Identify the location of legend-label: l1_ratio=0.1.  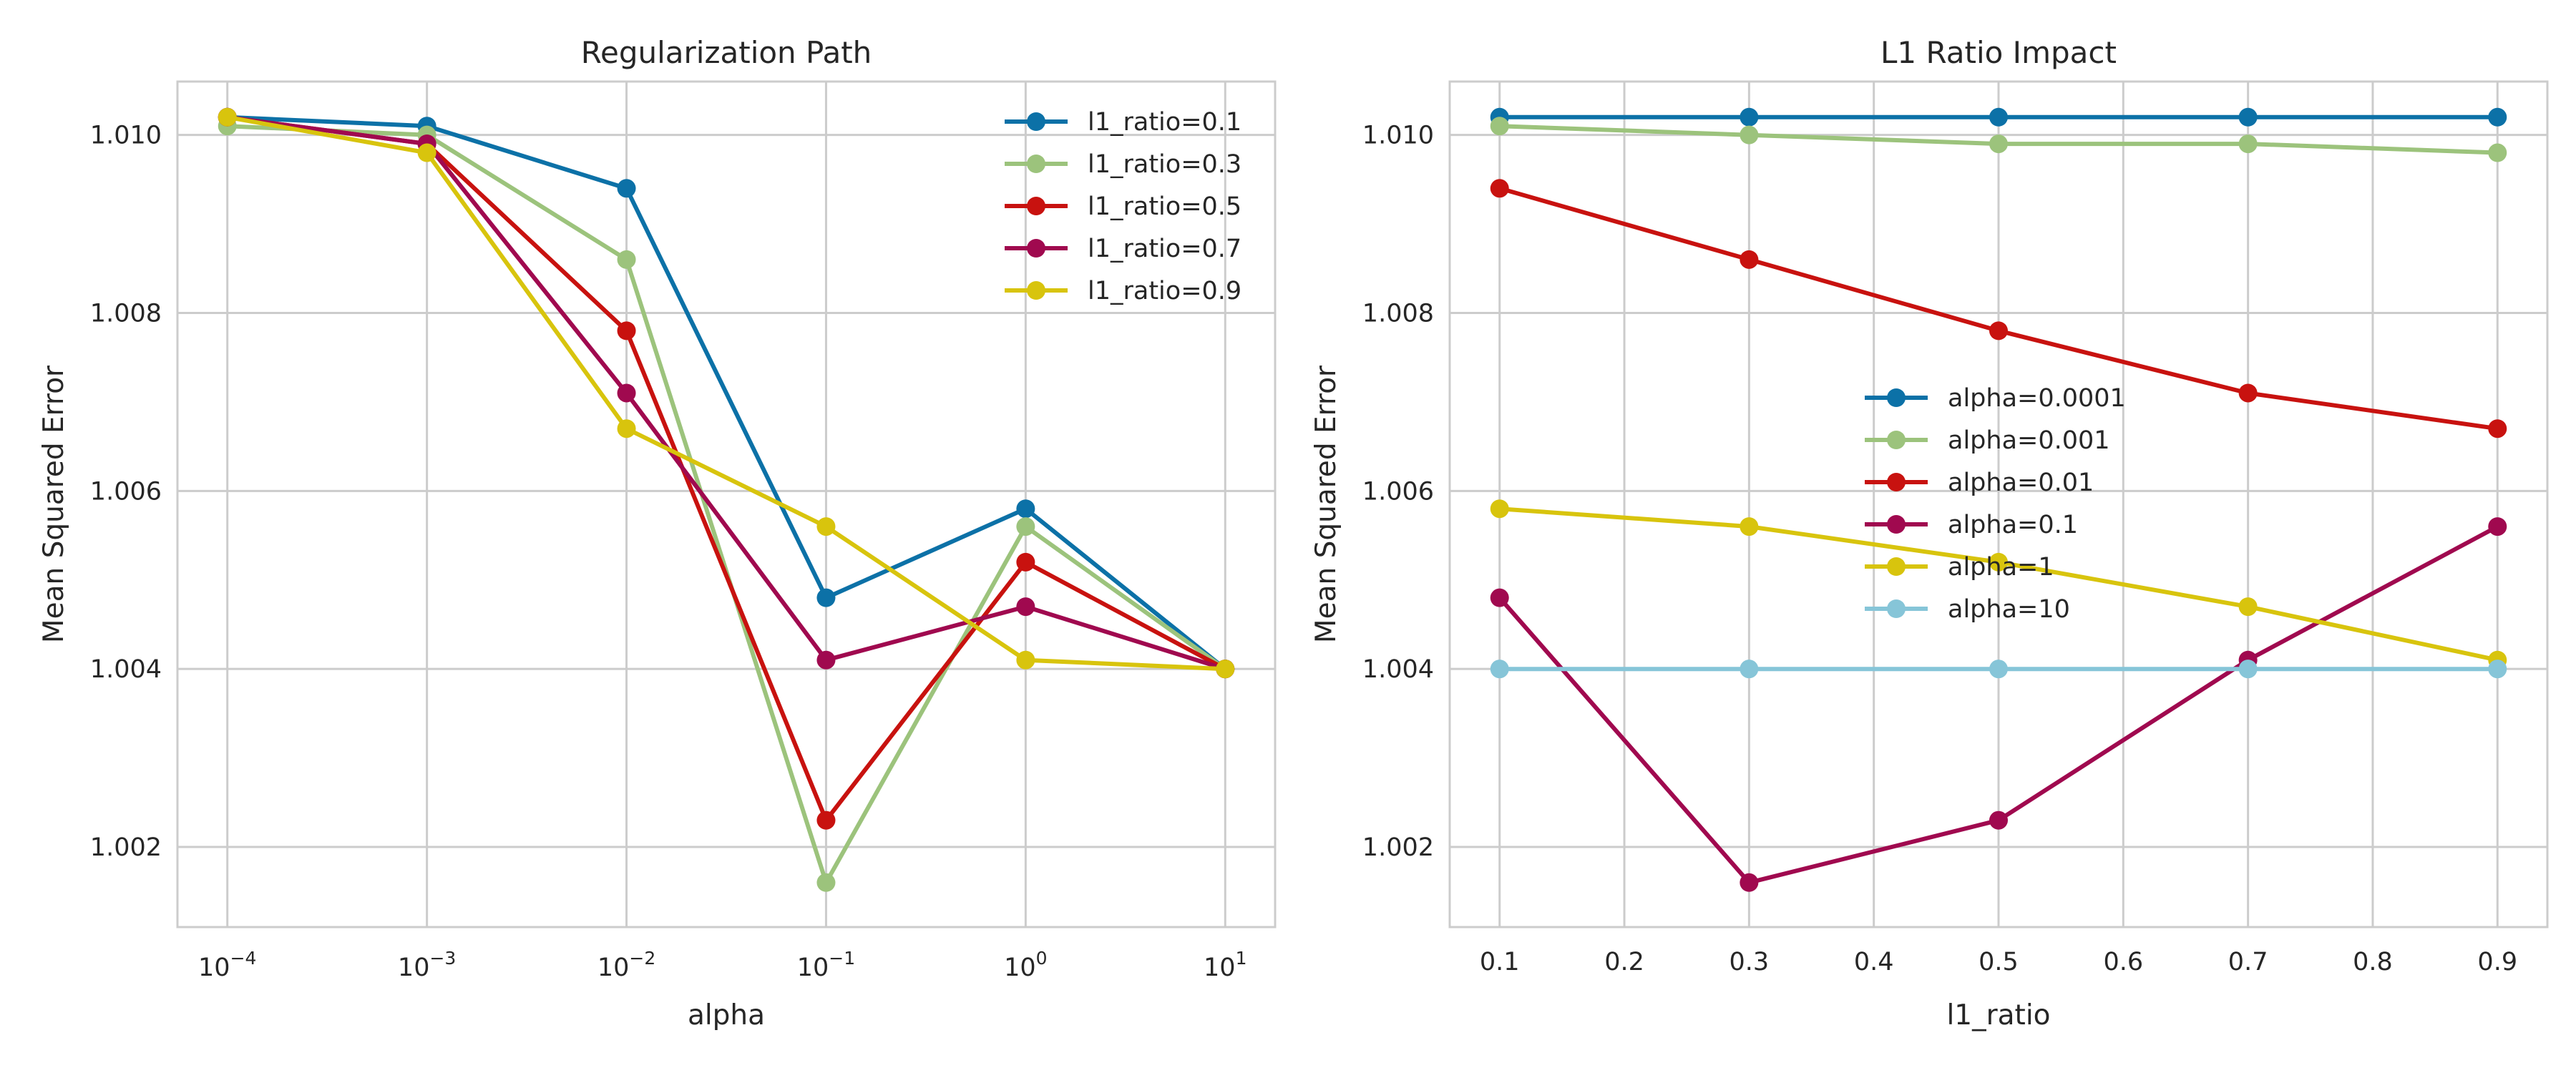
(1164, 123).